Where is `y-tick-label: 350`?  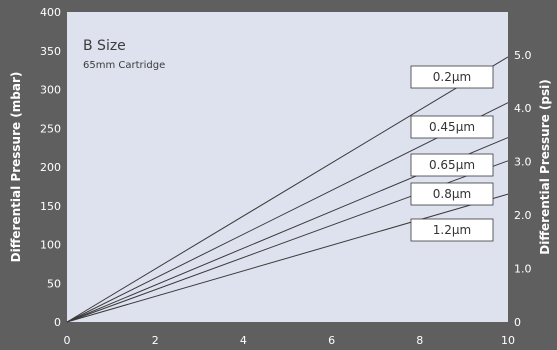 y-tick-label: 350 is located at coordinates (50, 51).